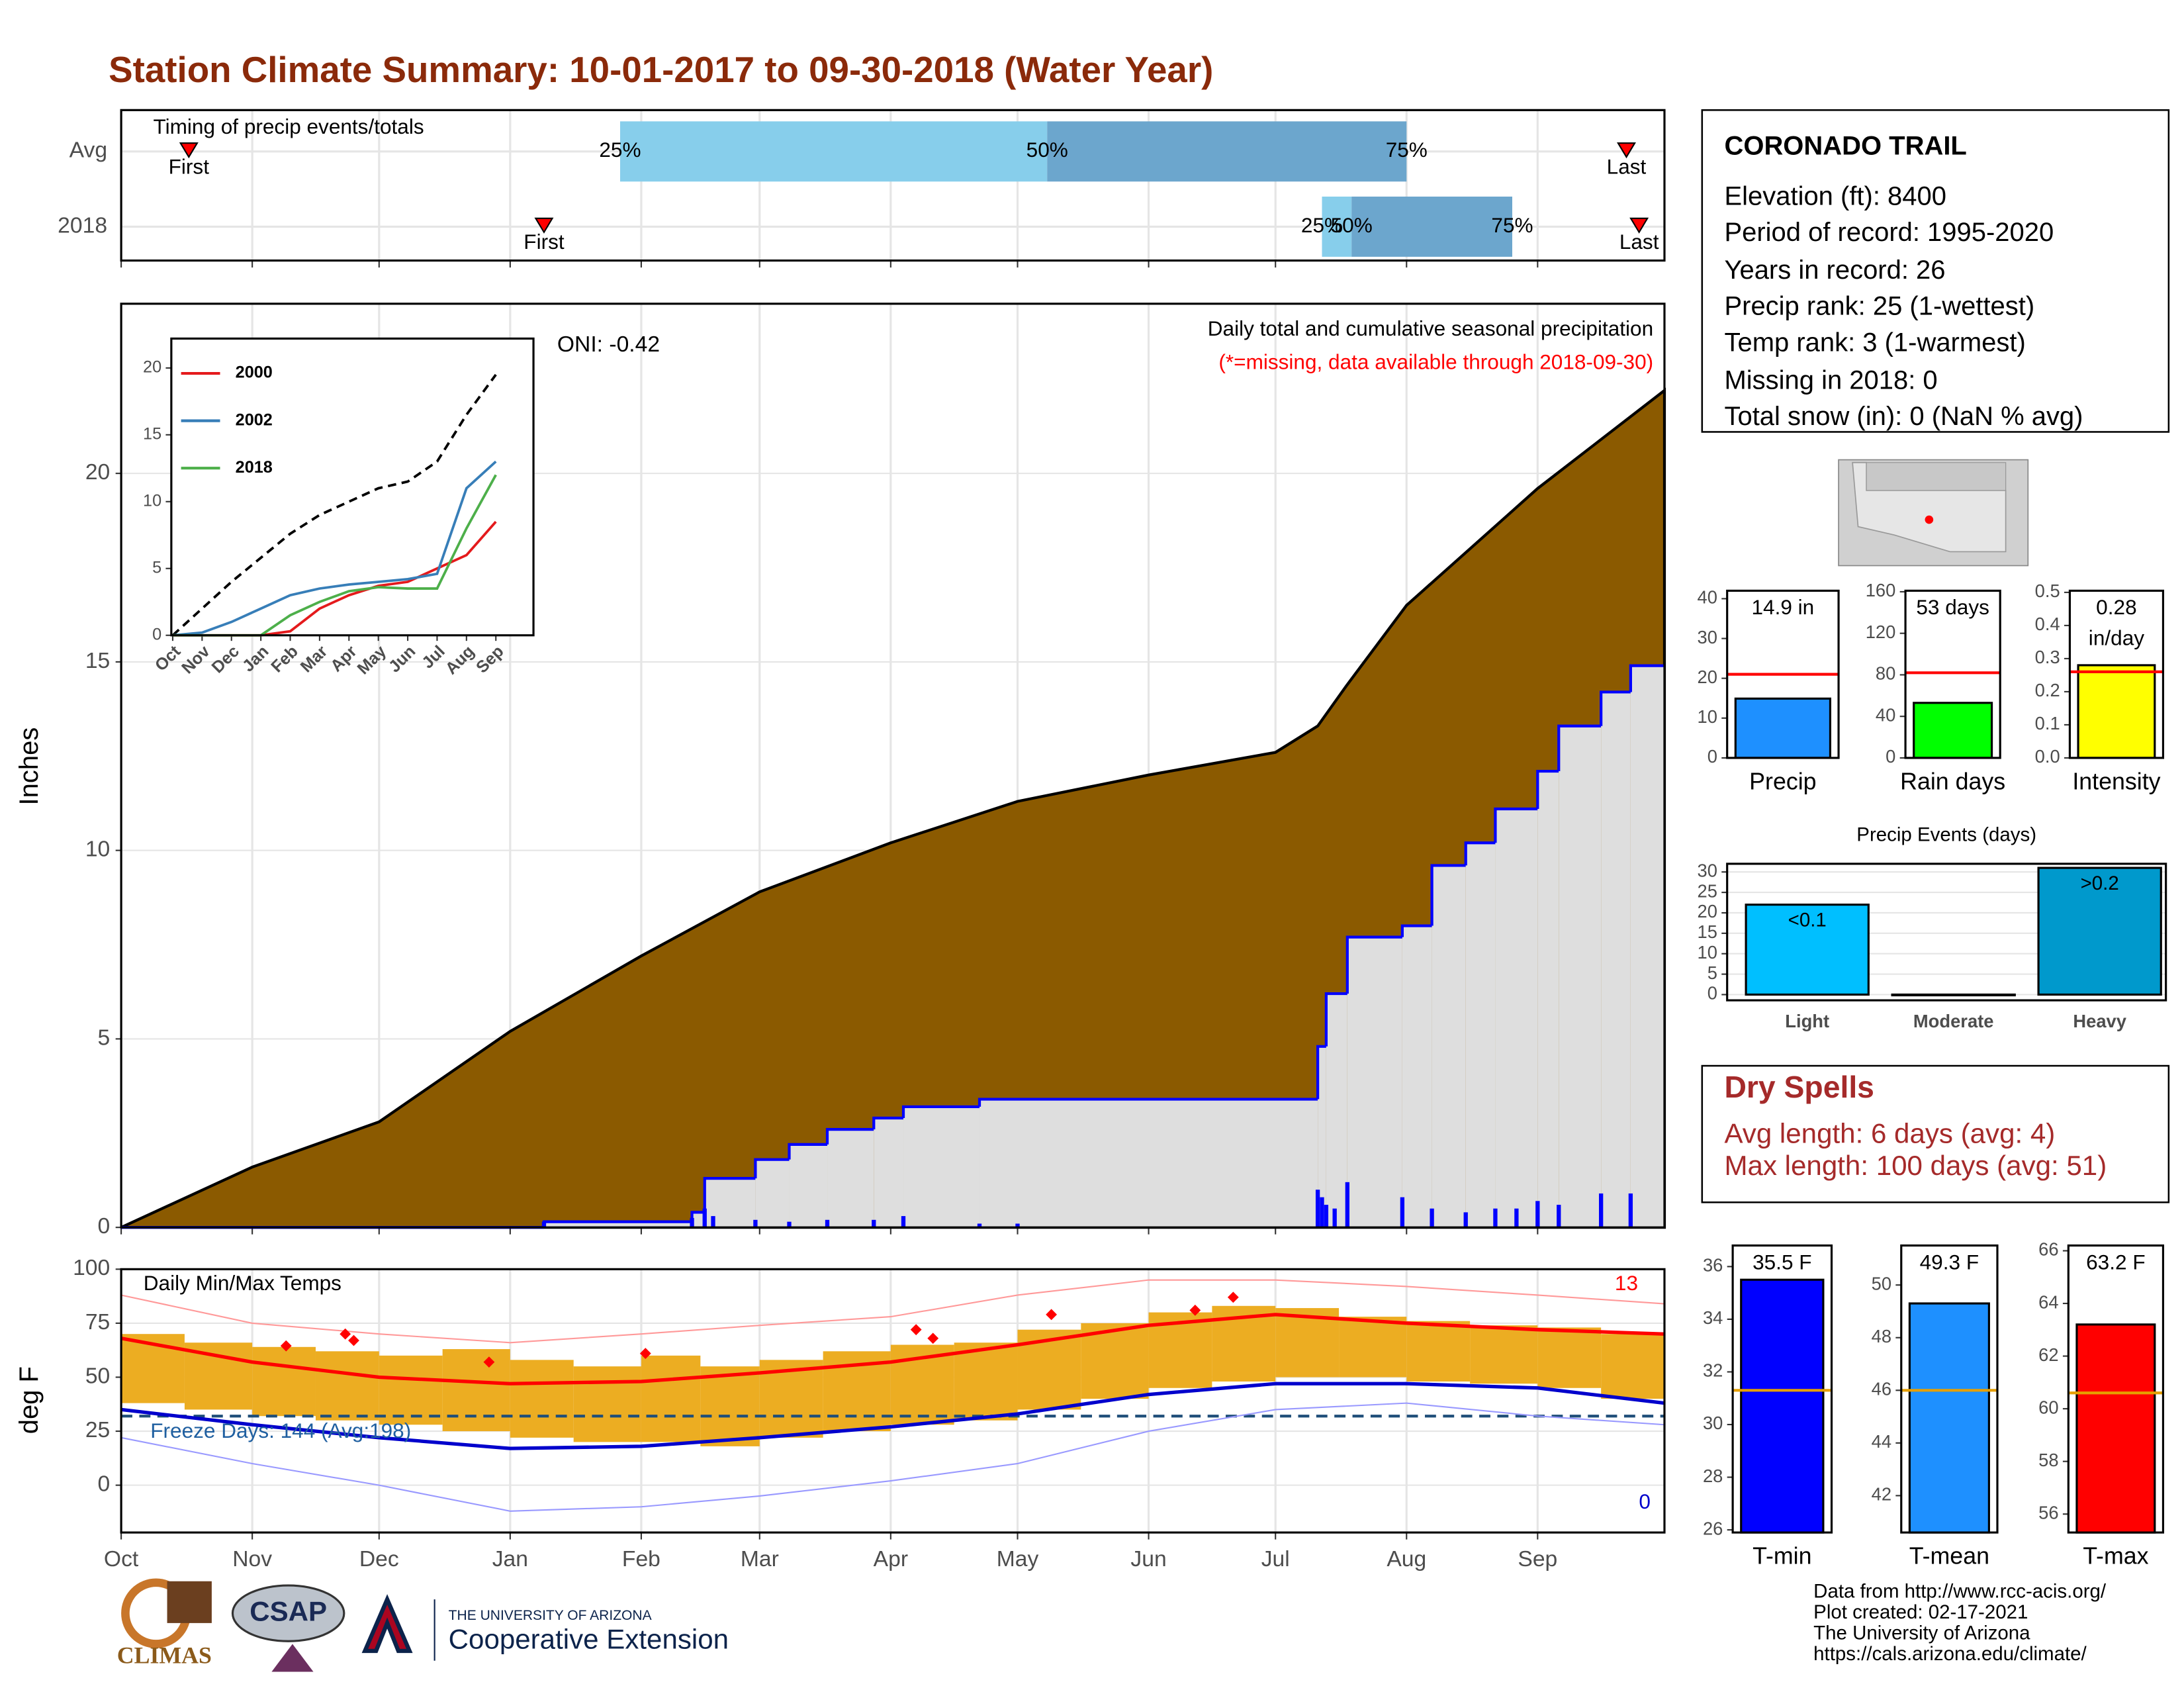 The height and width of the screenshot is (1688, 2184). Describe the element at coordinates (1949, 1263) in the screenshot. I see `value-label-box: 49.3 F` at that location.